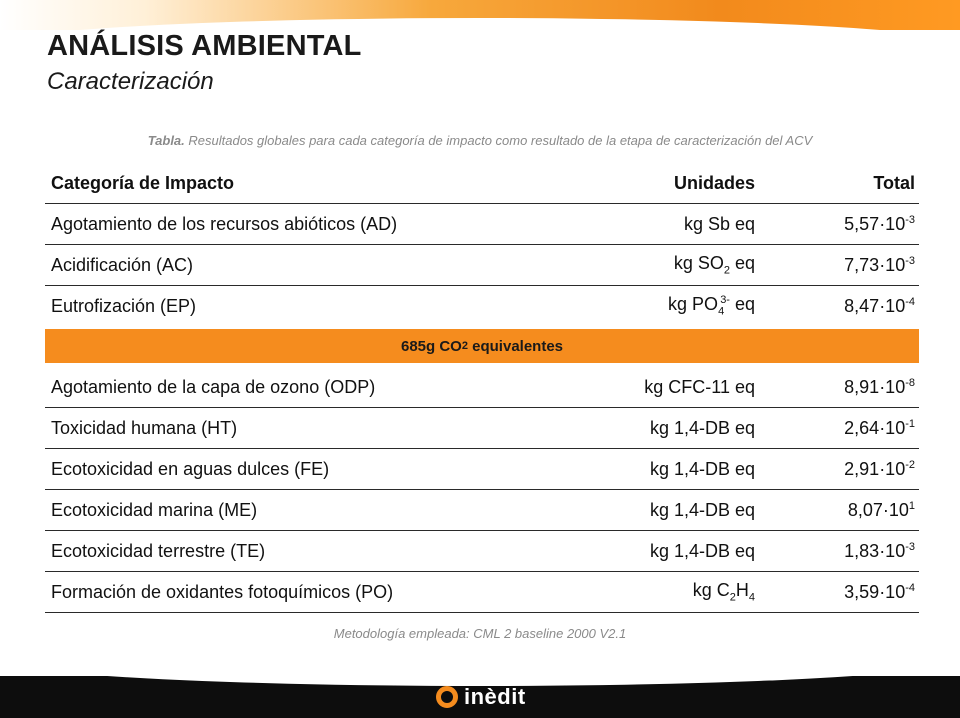  Describe the element at coordinates (482, 306) in the screenshot. I see `table-row: Eutrofización (EP) kg PO43- eq 8,47·10⁻⁴` at that location.